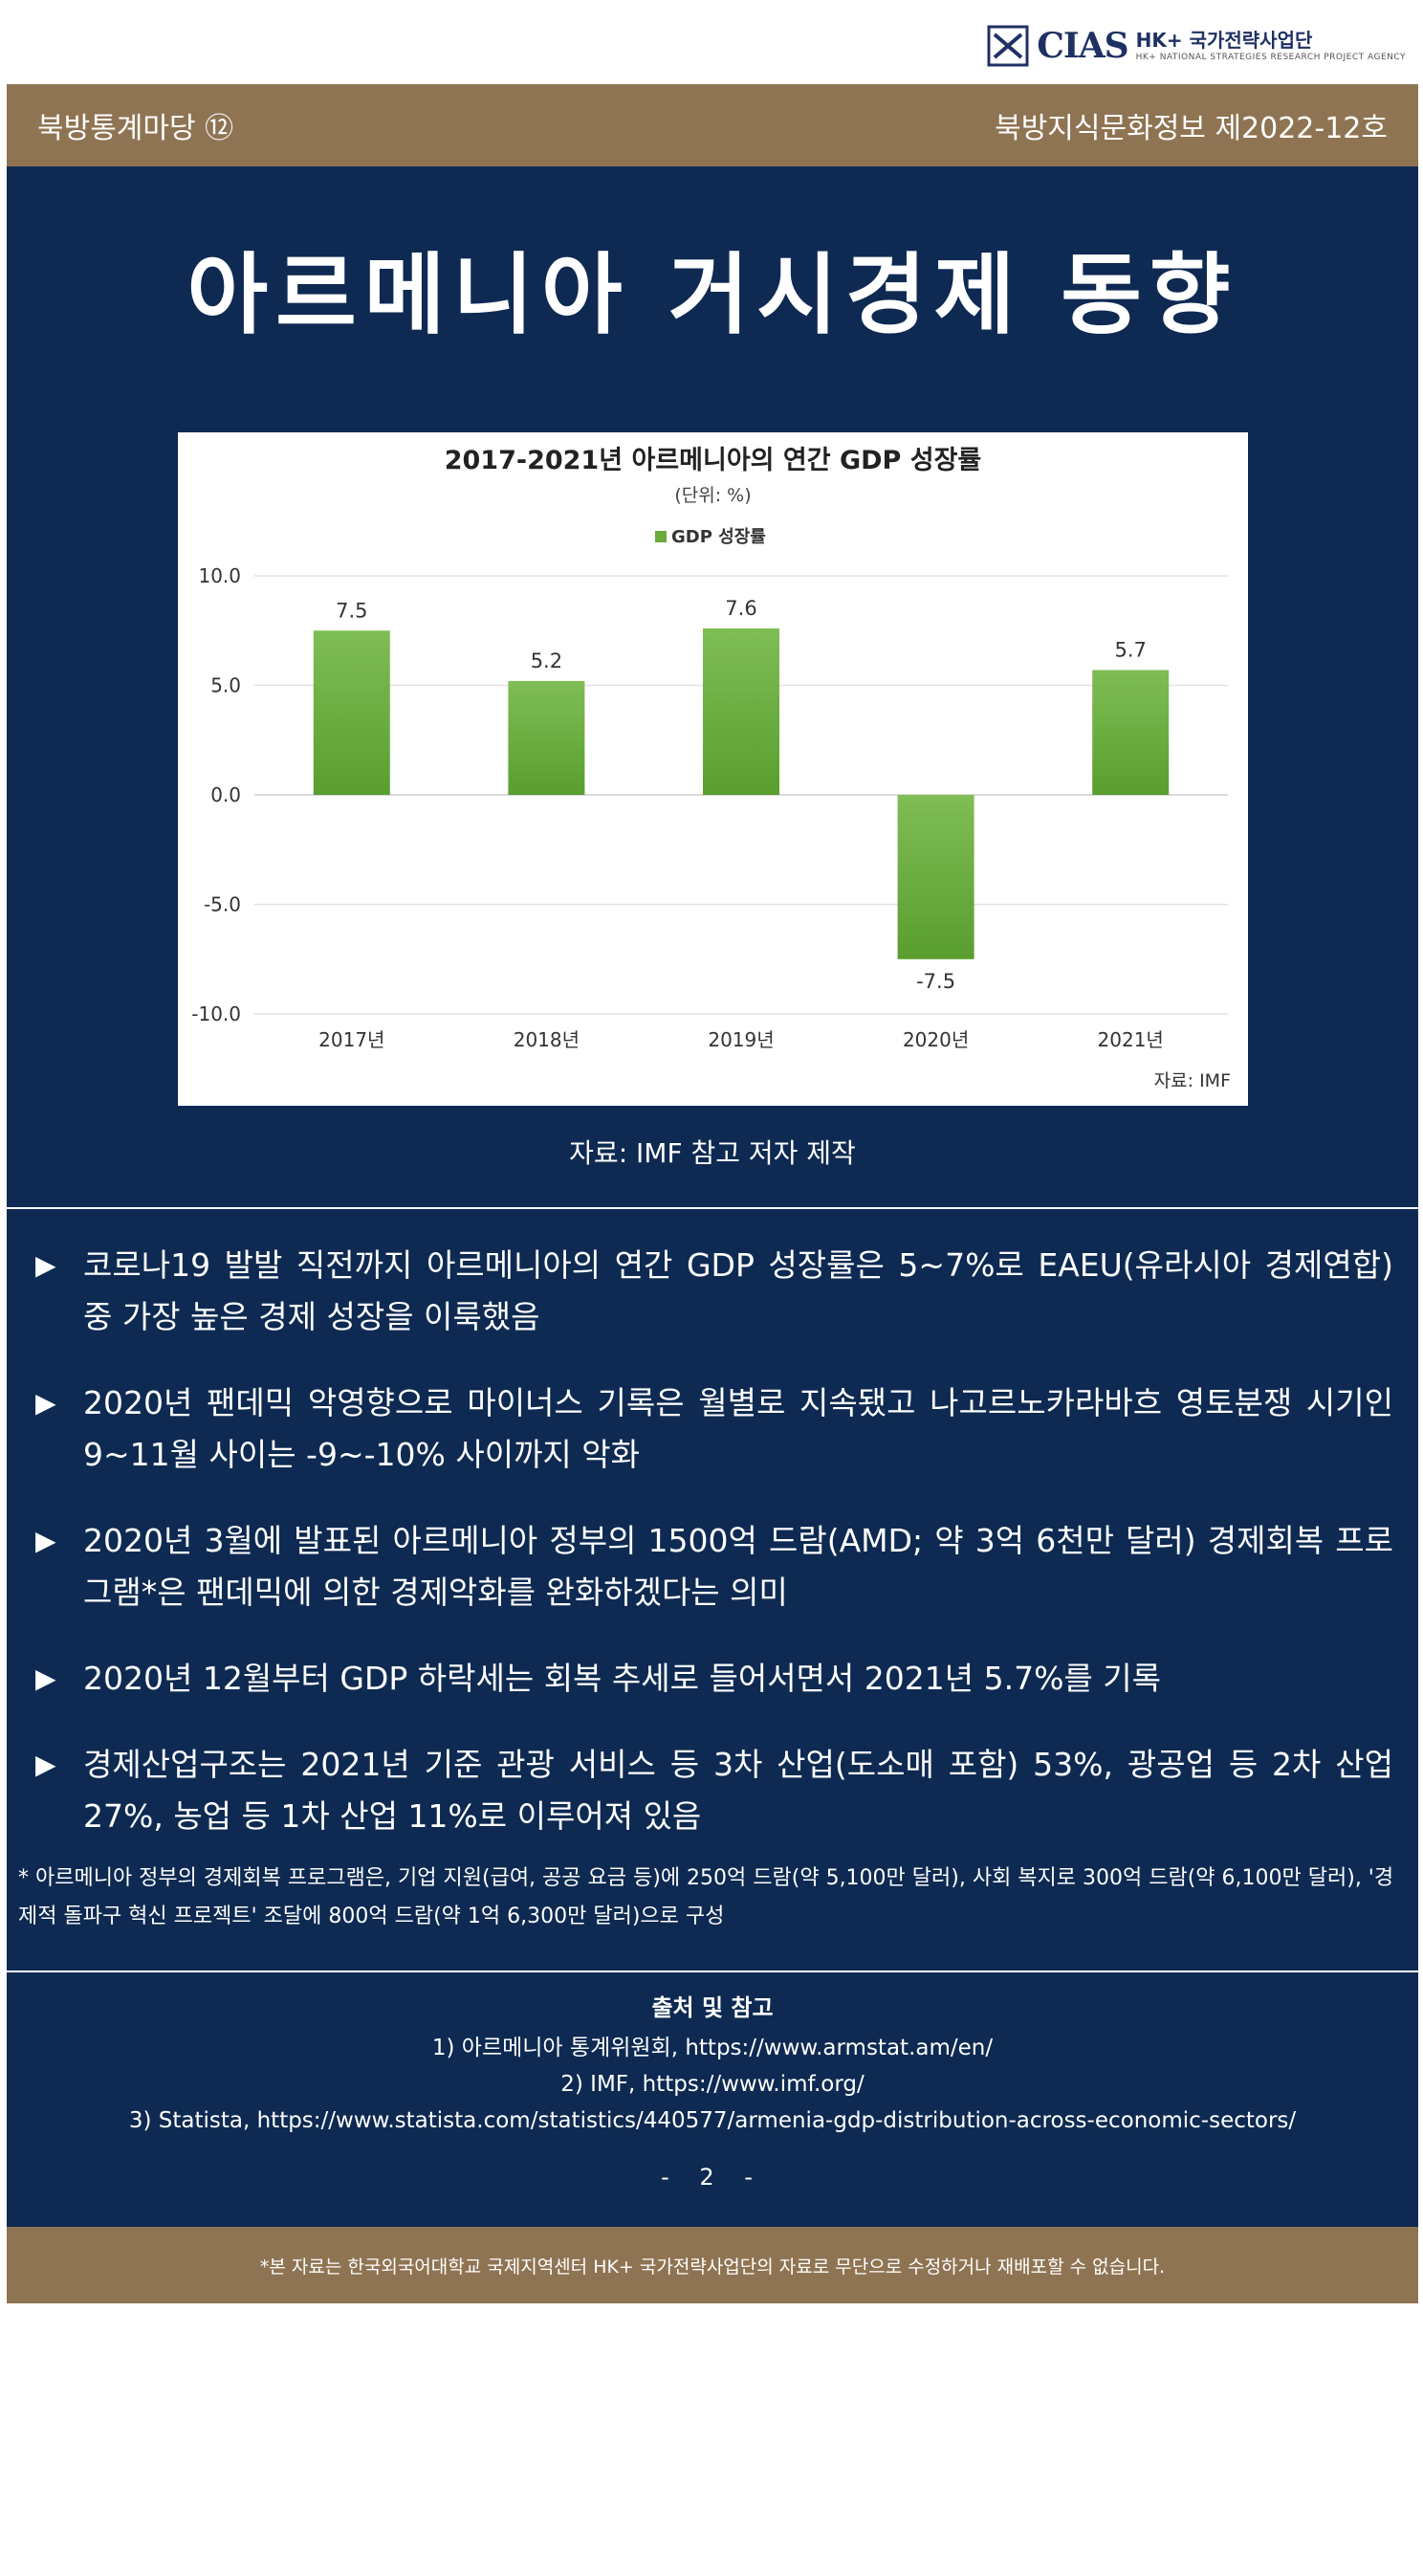 The width and height of the screenshot is (1423, 2576). What do you see at coordinates (1008, 46) in the screenshot?
I see `cias-logo-icon` at bounding box center [1008, 46].